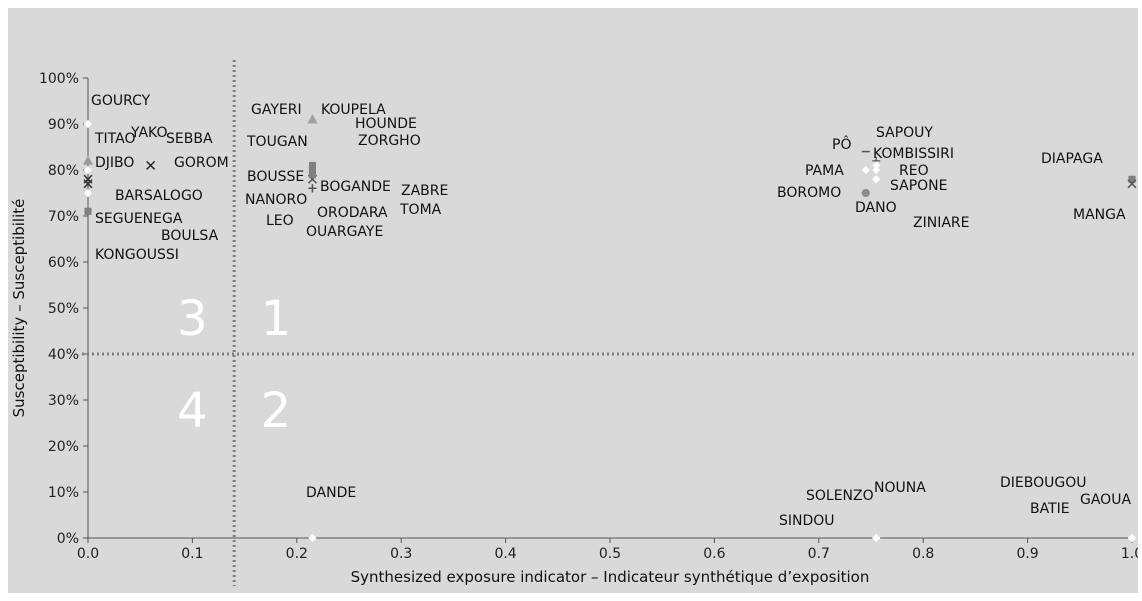 Image resolution: width=1142 pixels, height=601 pixels. What do you see at coordinates (923, 554) in the screenshot?
I see `x-tick-label: 0.8` at bounding box center [923, 554].